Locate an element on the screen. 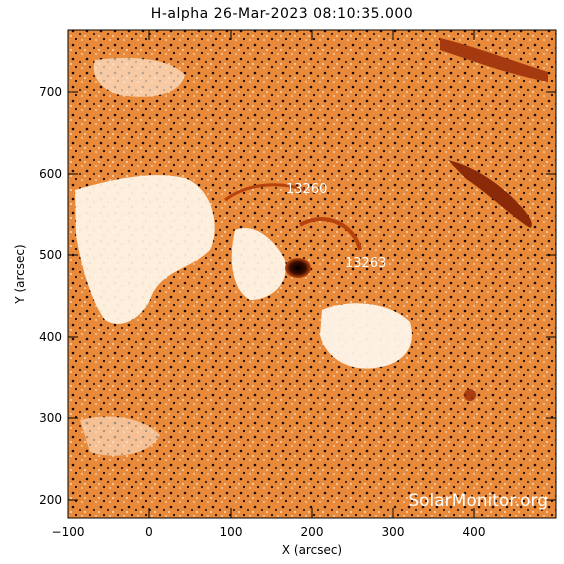  x-tick-label: 300 is located at coordinates (393, 532).